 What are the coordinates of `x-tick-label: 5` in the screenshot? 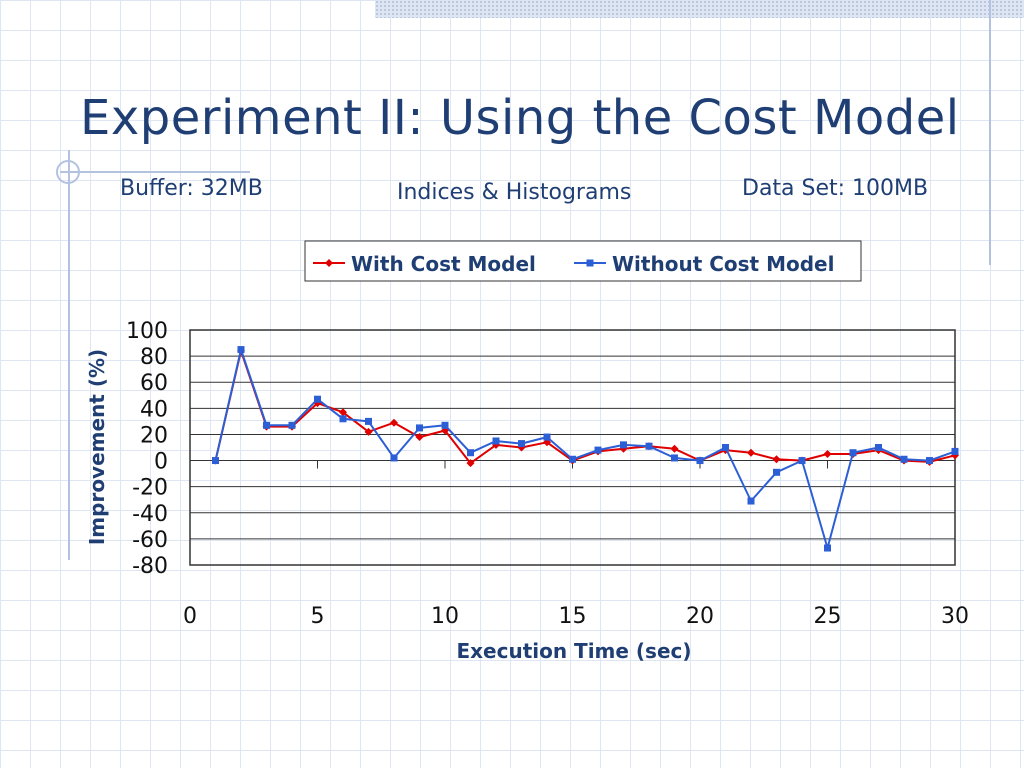 It's located at (318, 616).